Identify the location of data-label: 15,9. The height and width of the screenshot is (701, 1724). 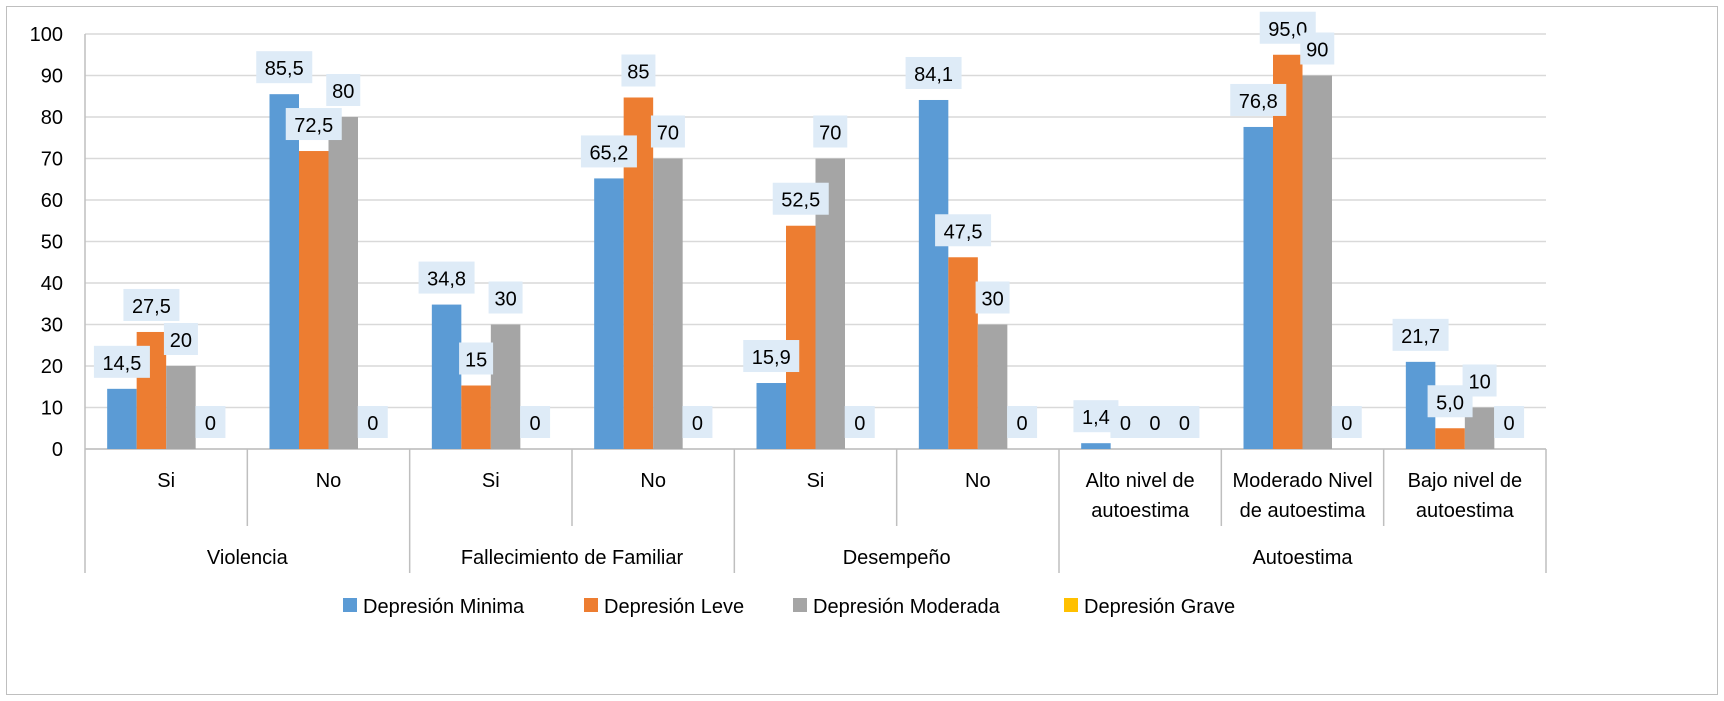
(771, 358).